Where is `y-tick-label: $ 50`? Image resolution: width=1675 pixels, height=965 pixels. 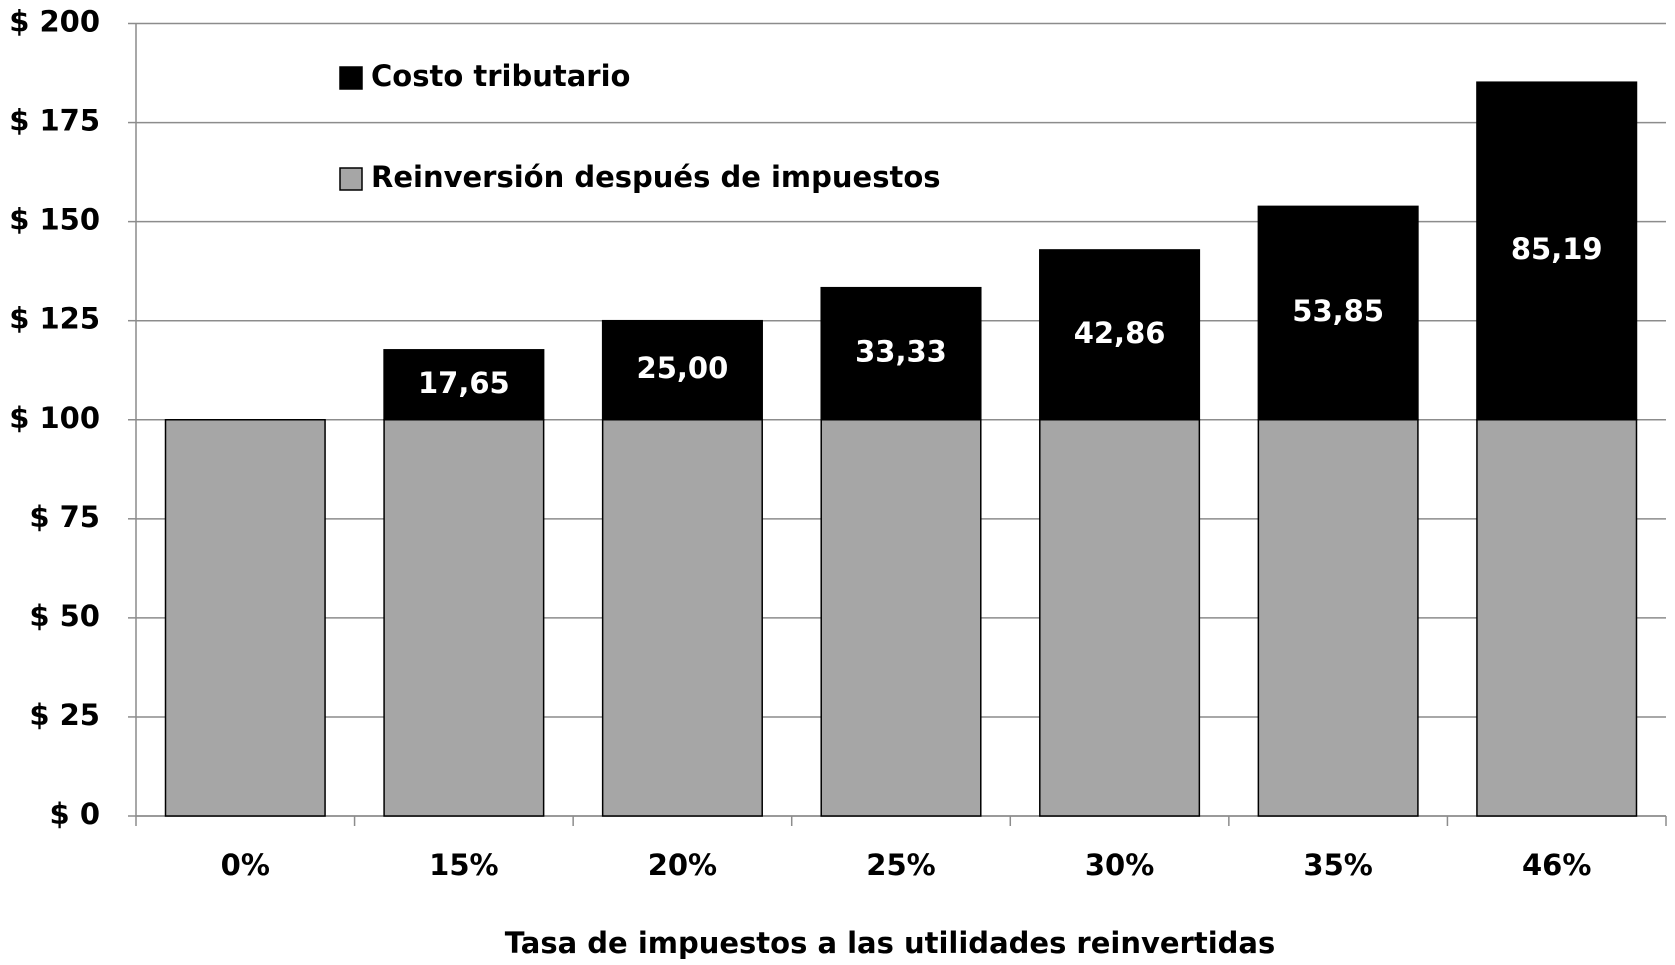 y-tick-label: $ 50 is located at coordinates (64, 616).